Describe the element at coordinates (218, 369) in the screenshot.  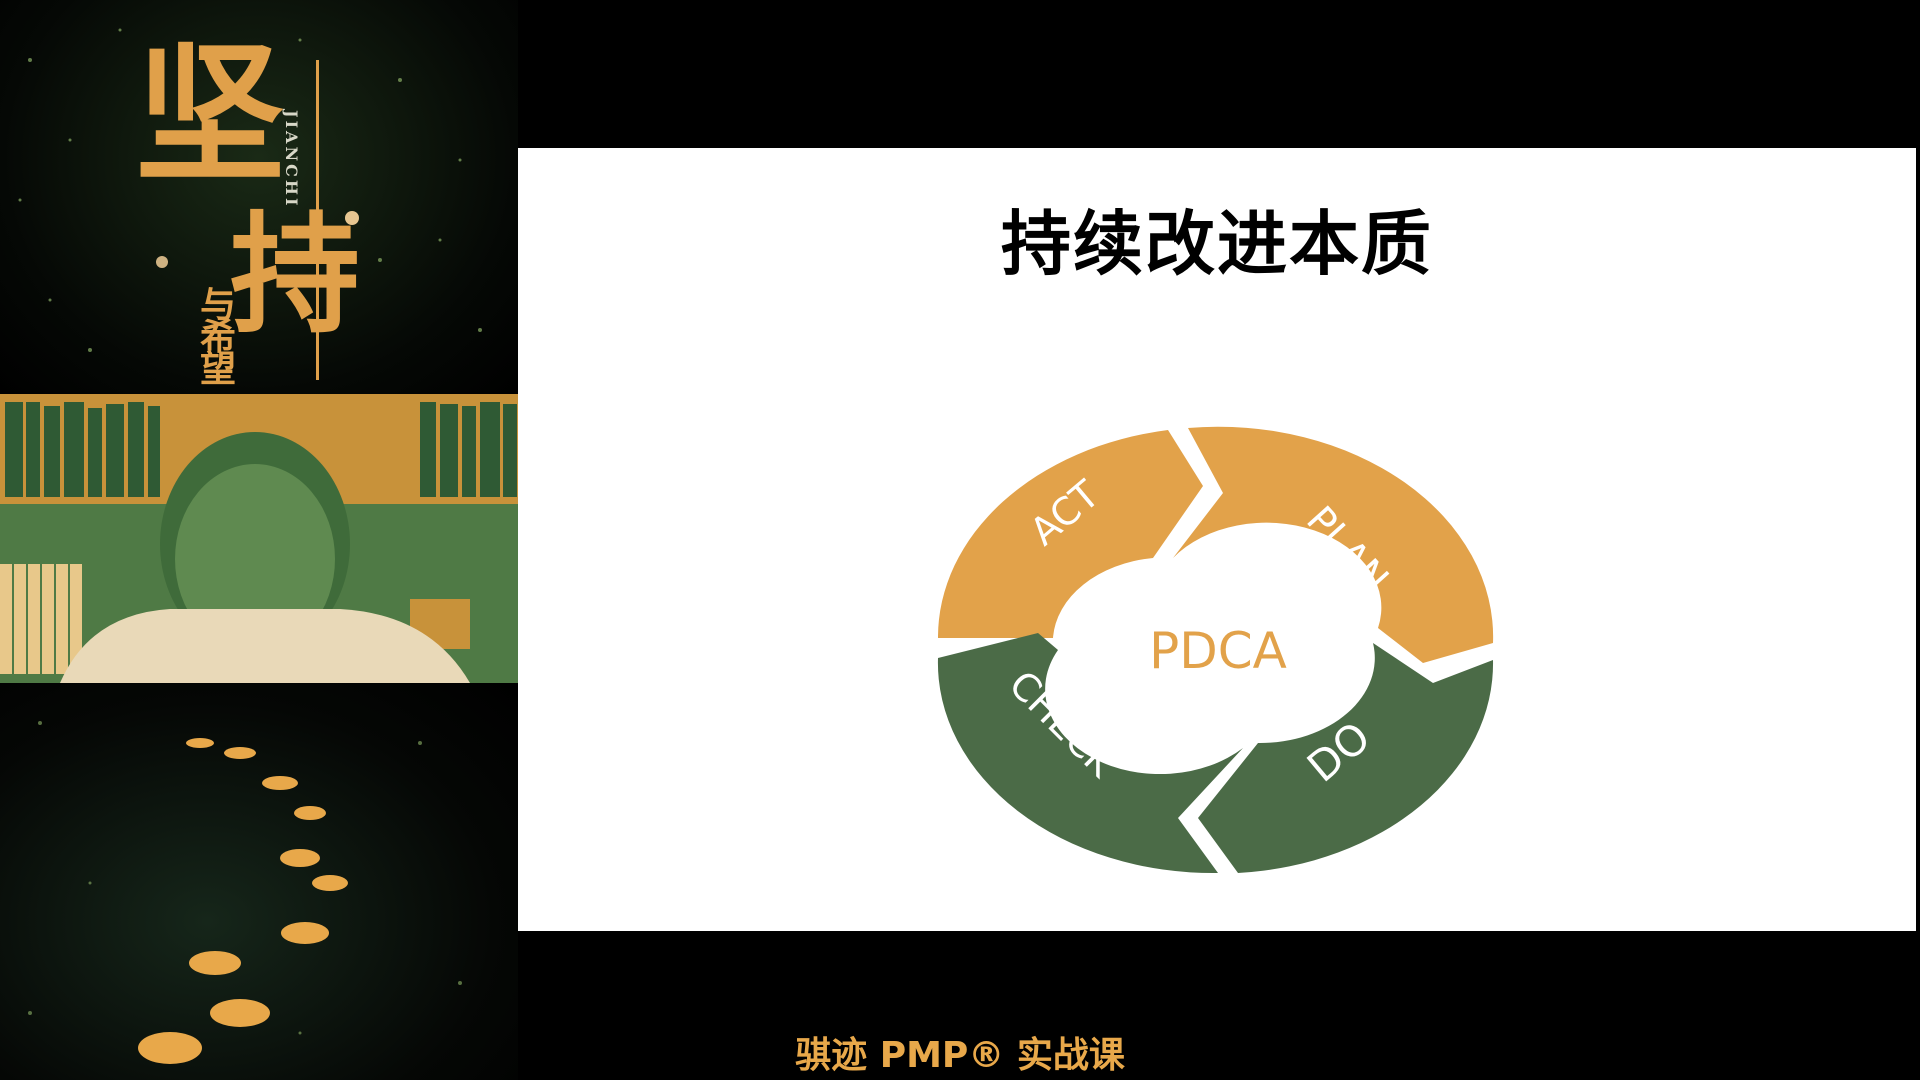
I see `poster-subtitle-char-3: 望` at that location.